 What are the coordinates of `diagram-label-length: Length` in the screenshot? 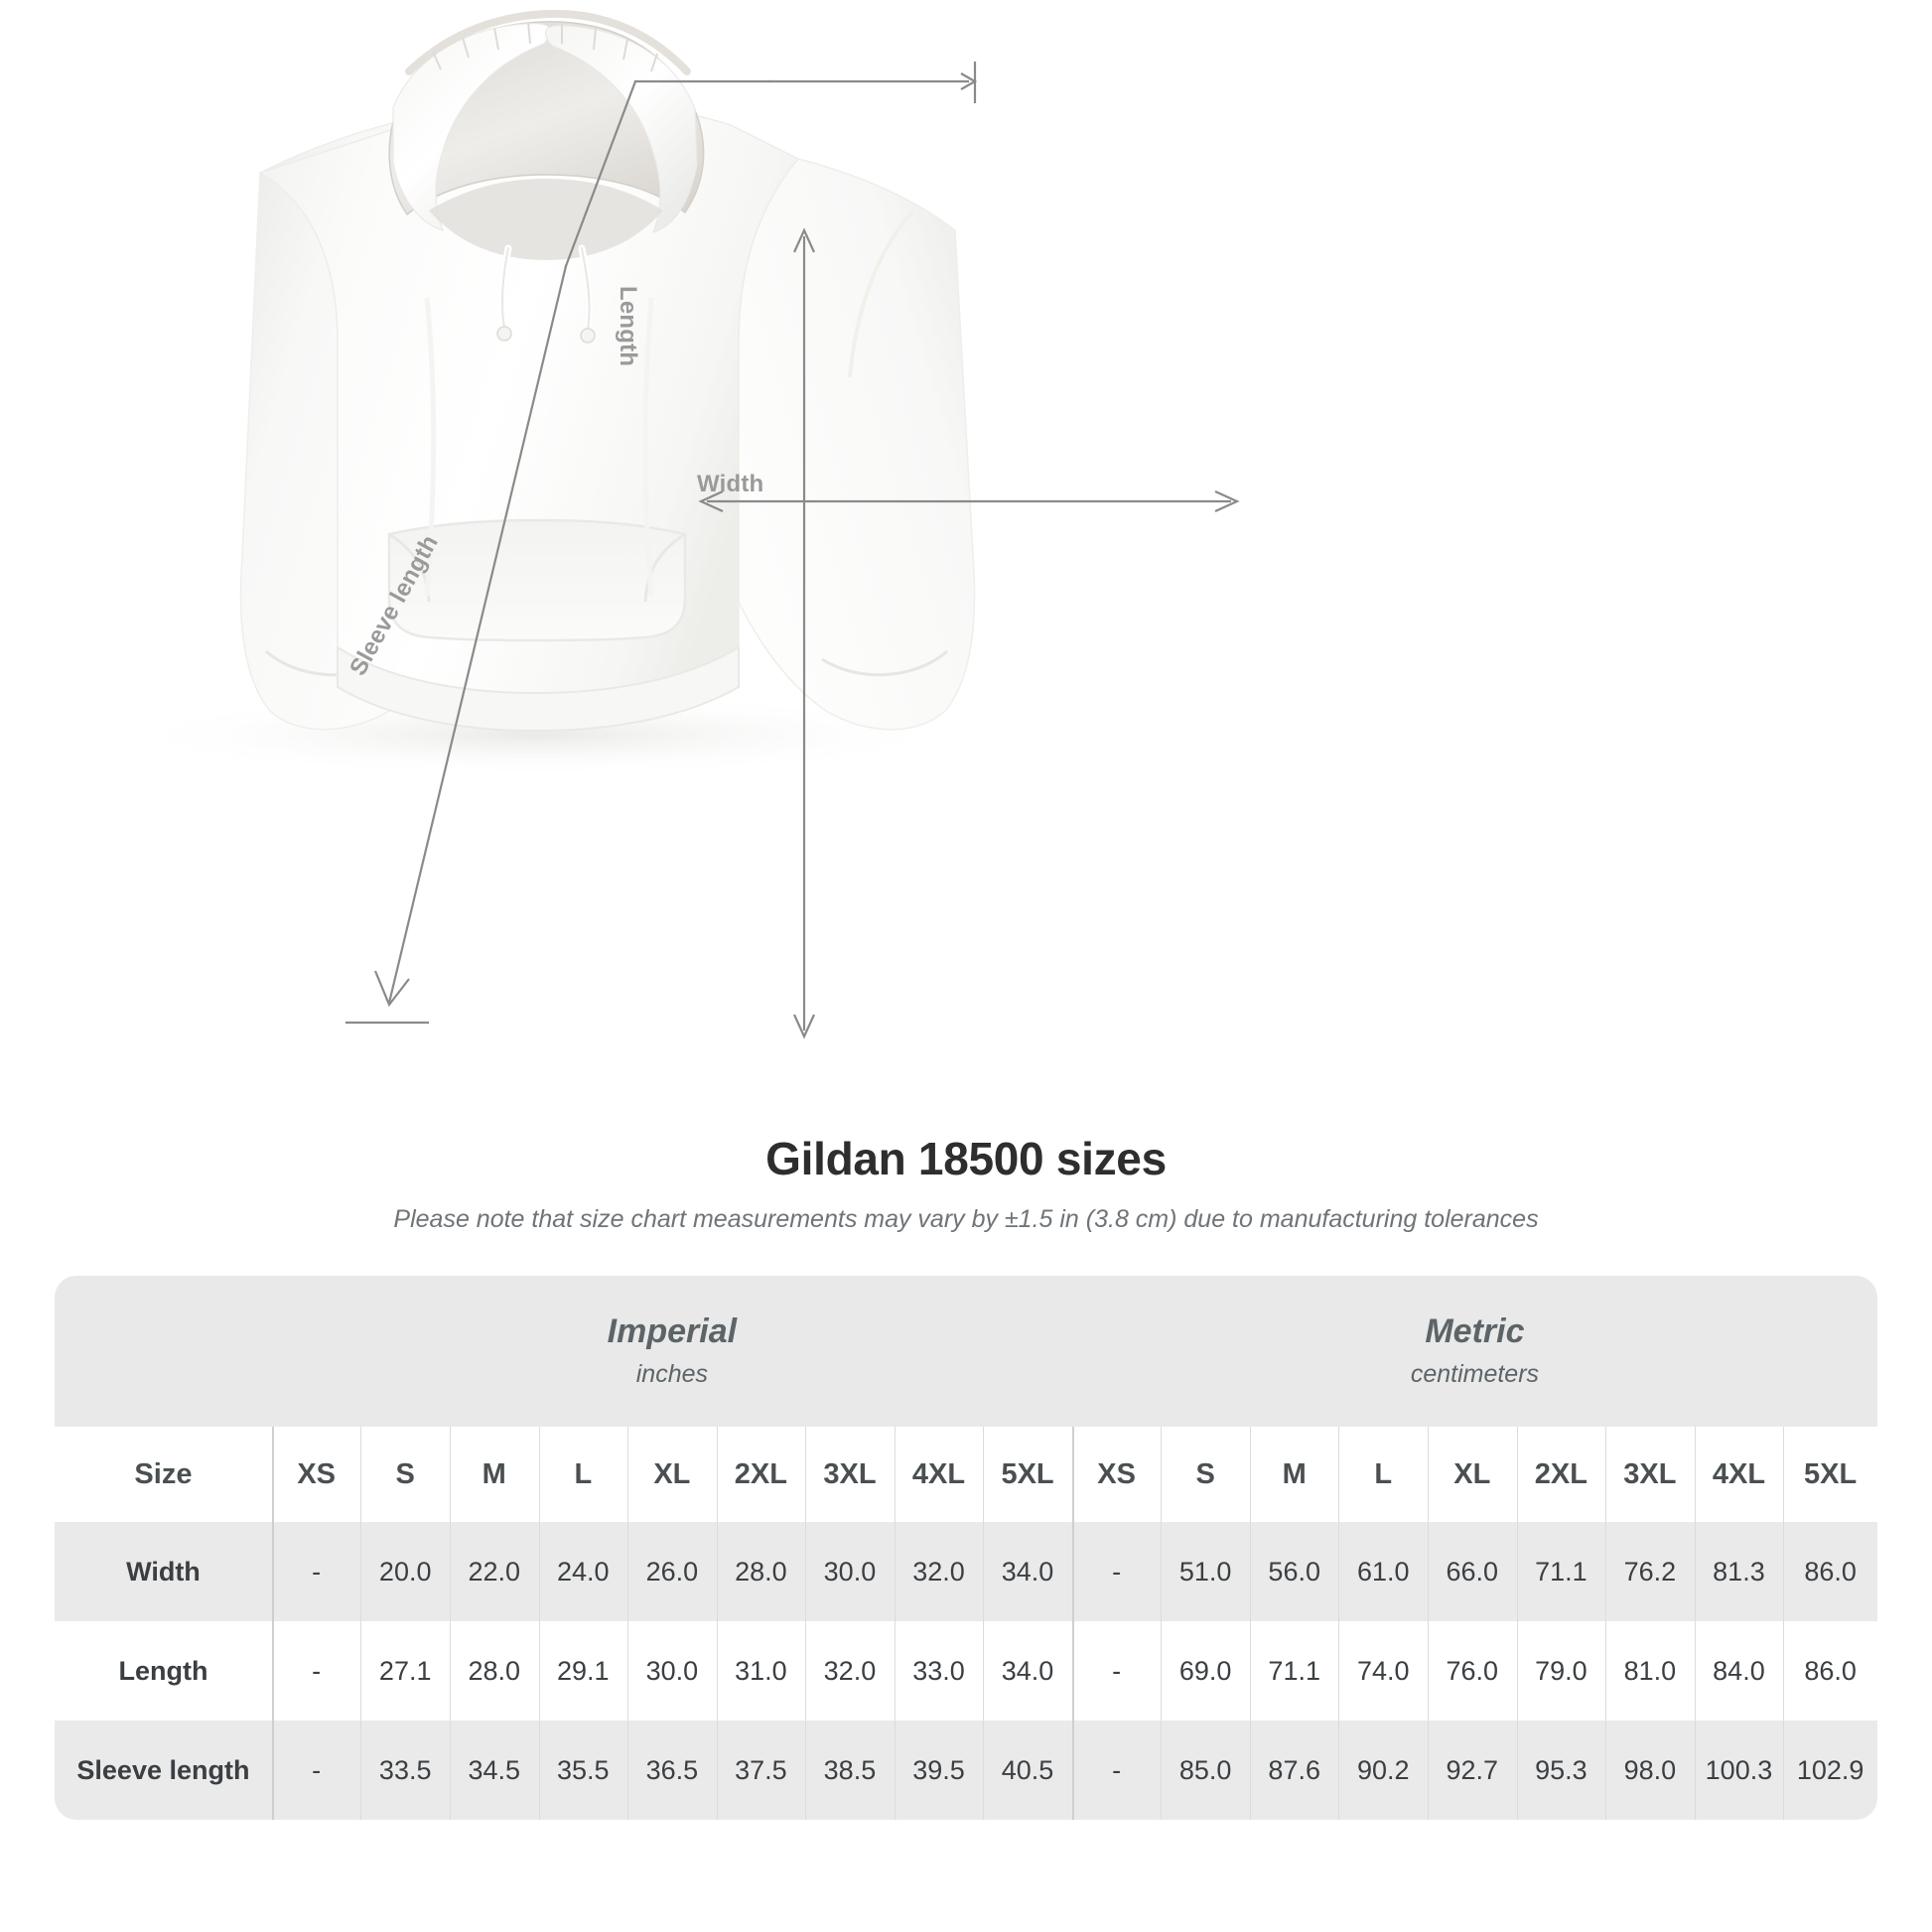 It's located at (628, 326).